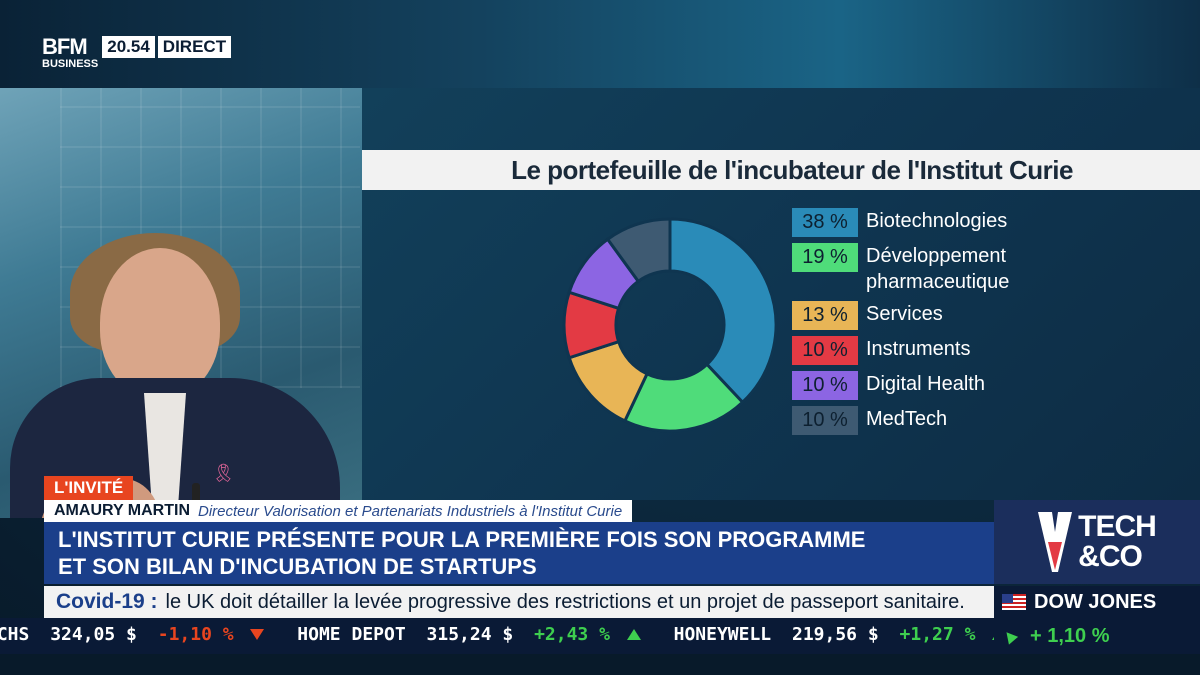 Image resolution: width=1200 pixels, height=675 pixels. I want to click on legend-item: 38 % Biotechnologies, so click(914, 222).